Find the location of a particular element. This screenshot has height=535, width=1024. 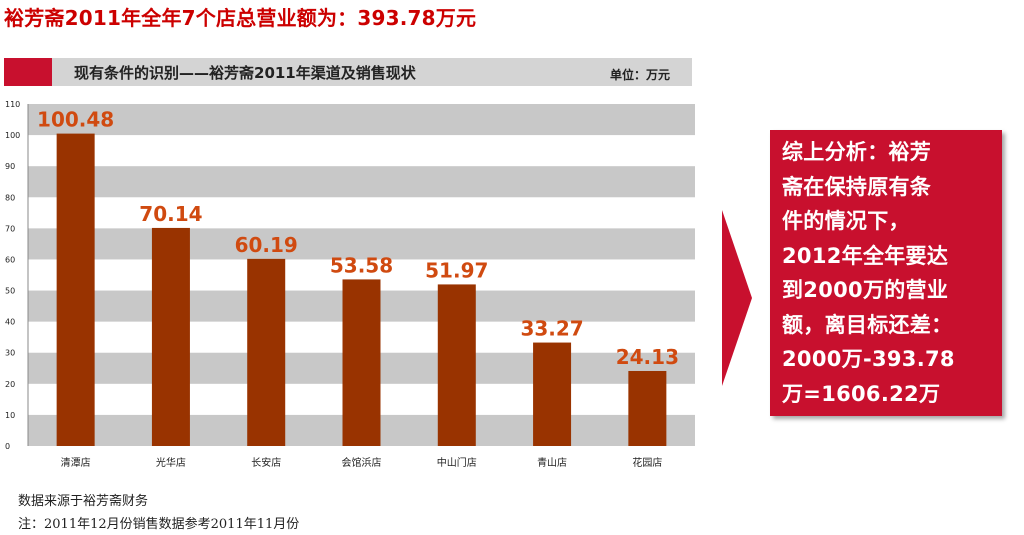

x-tick-label: 中山门店 is located at coordinates (457, 462).